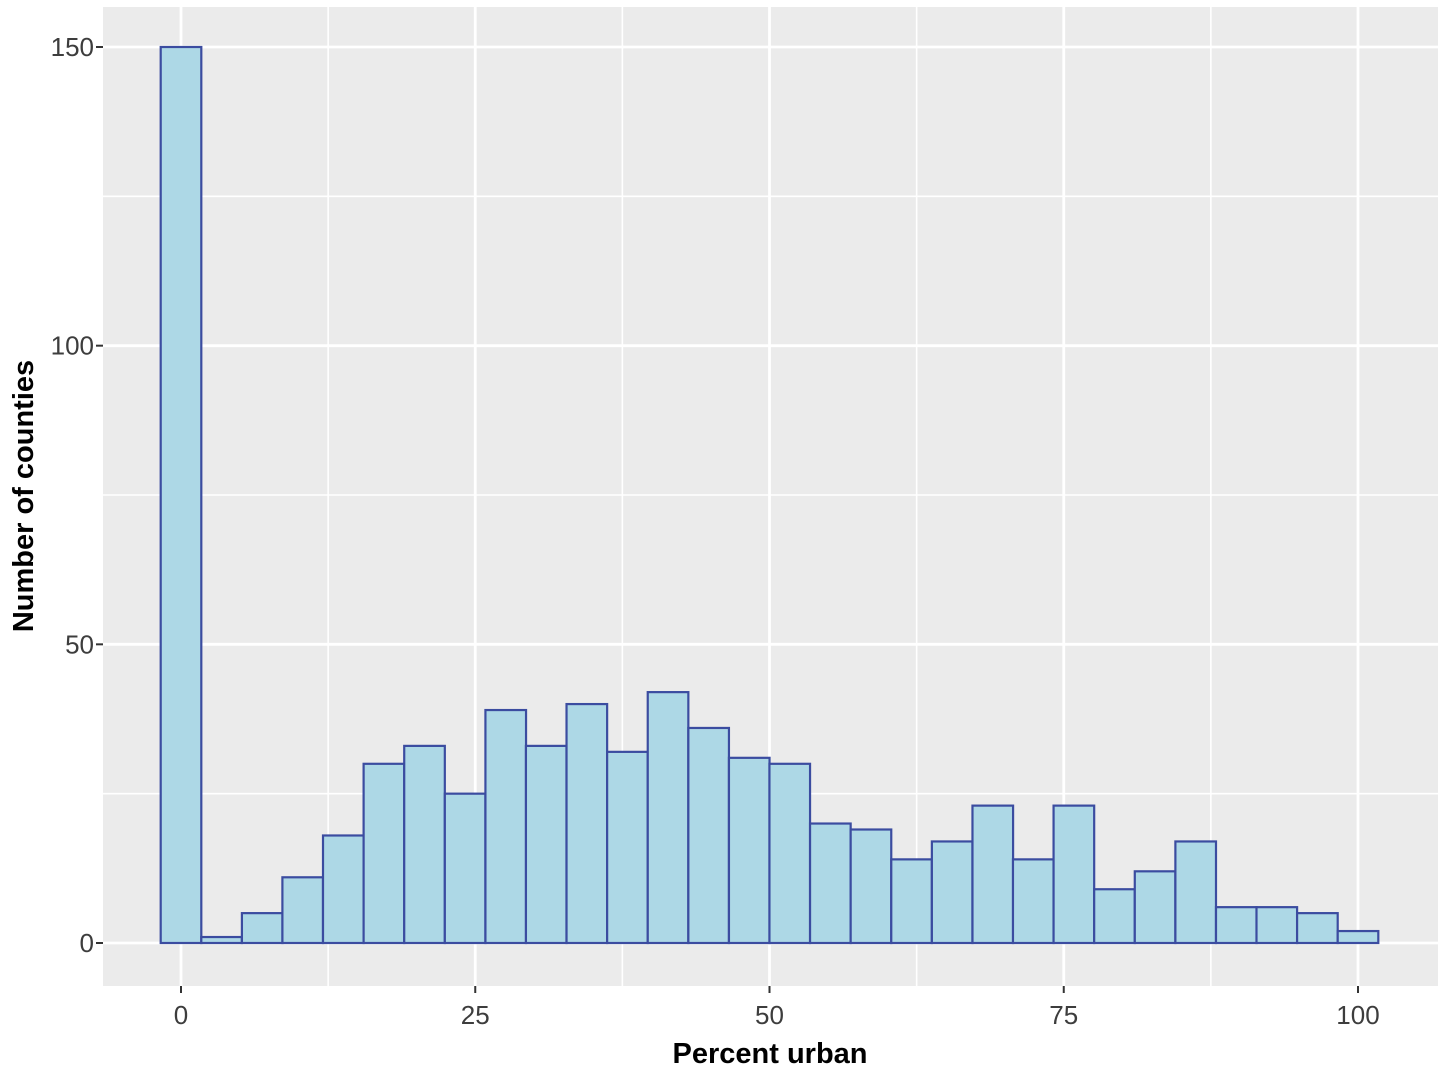 The image size is (1440, 1069). What do you see at coordinates (72, 47) in the screenshot?
I see `y-axis-tick-label: 150` at bounding box center [72, 47].